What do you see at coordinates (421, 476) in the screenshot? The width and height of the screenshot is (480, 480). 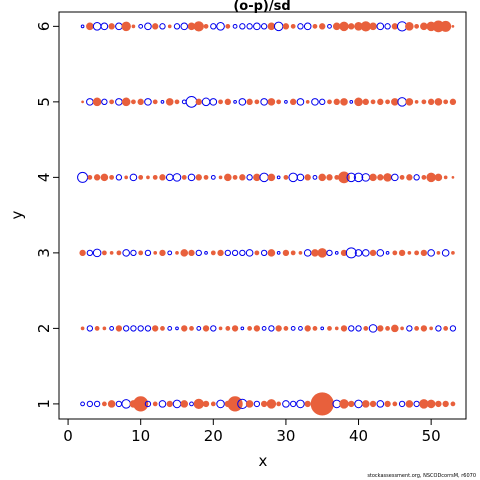 I see `caption: stockassessment.org, NSCODcorrsM, r6070` at bounding box center [421, 476].